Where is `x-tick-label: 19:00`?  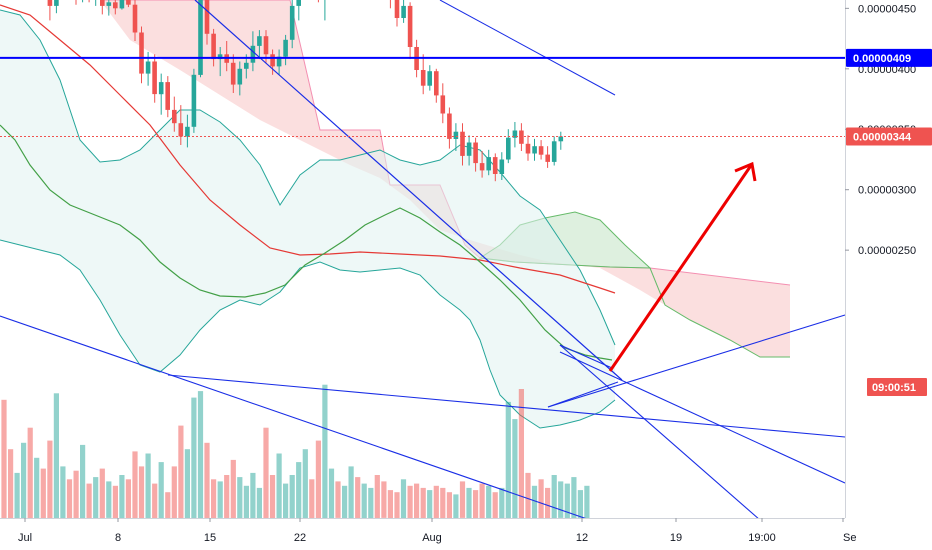 x-tick-label: 19:00 is located at coordinates (762, 538).